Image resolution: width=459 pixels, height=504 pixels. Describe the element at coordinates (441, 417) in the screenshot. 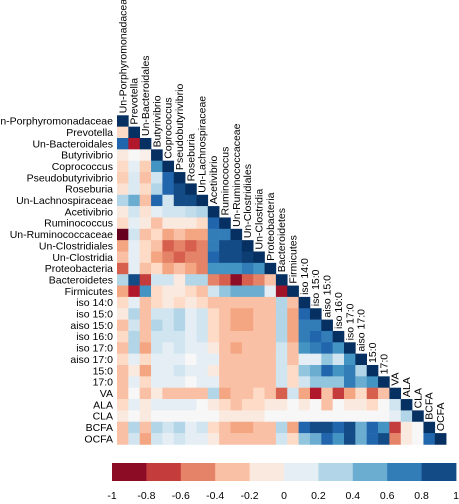

I see `column-label: OCFA` at that location.